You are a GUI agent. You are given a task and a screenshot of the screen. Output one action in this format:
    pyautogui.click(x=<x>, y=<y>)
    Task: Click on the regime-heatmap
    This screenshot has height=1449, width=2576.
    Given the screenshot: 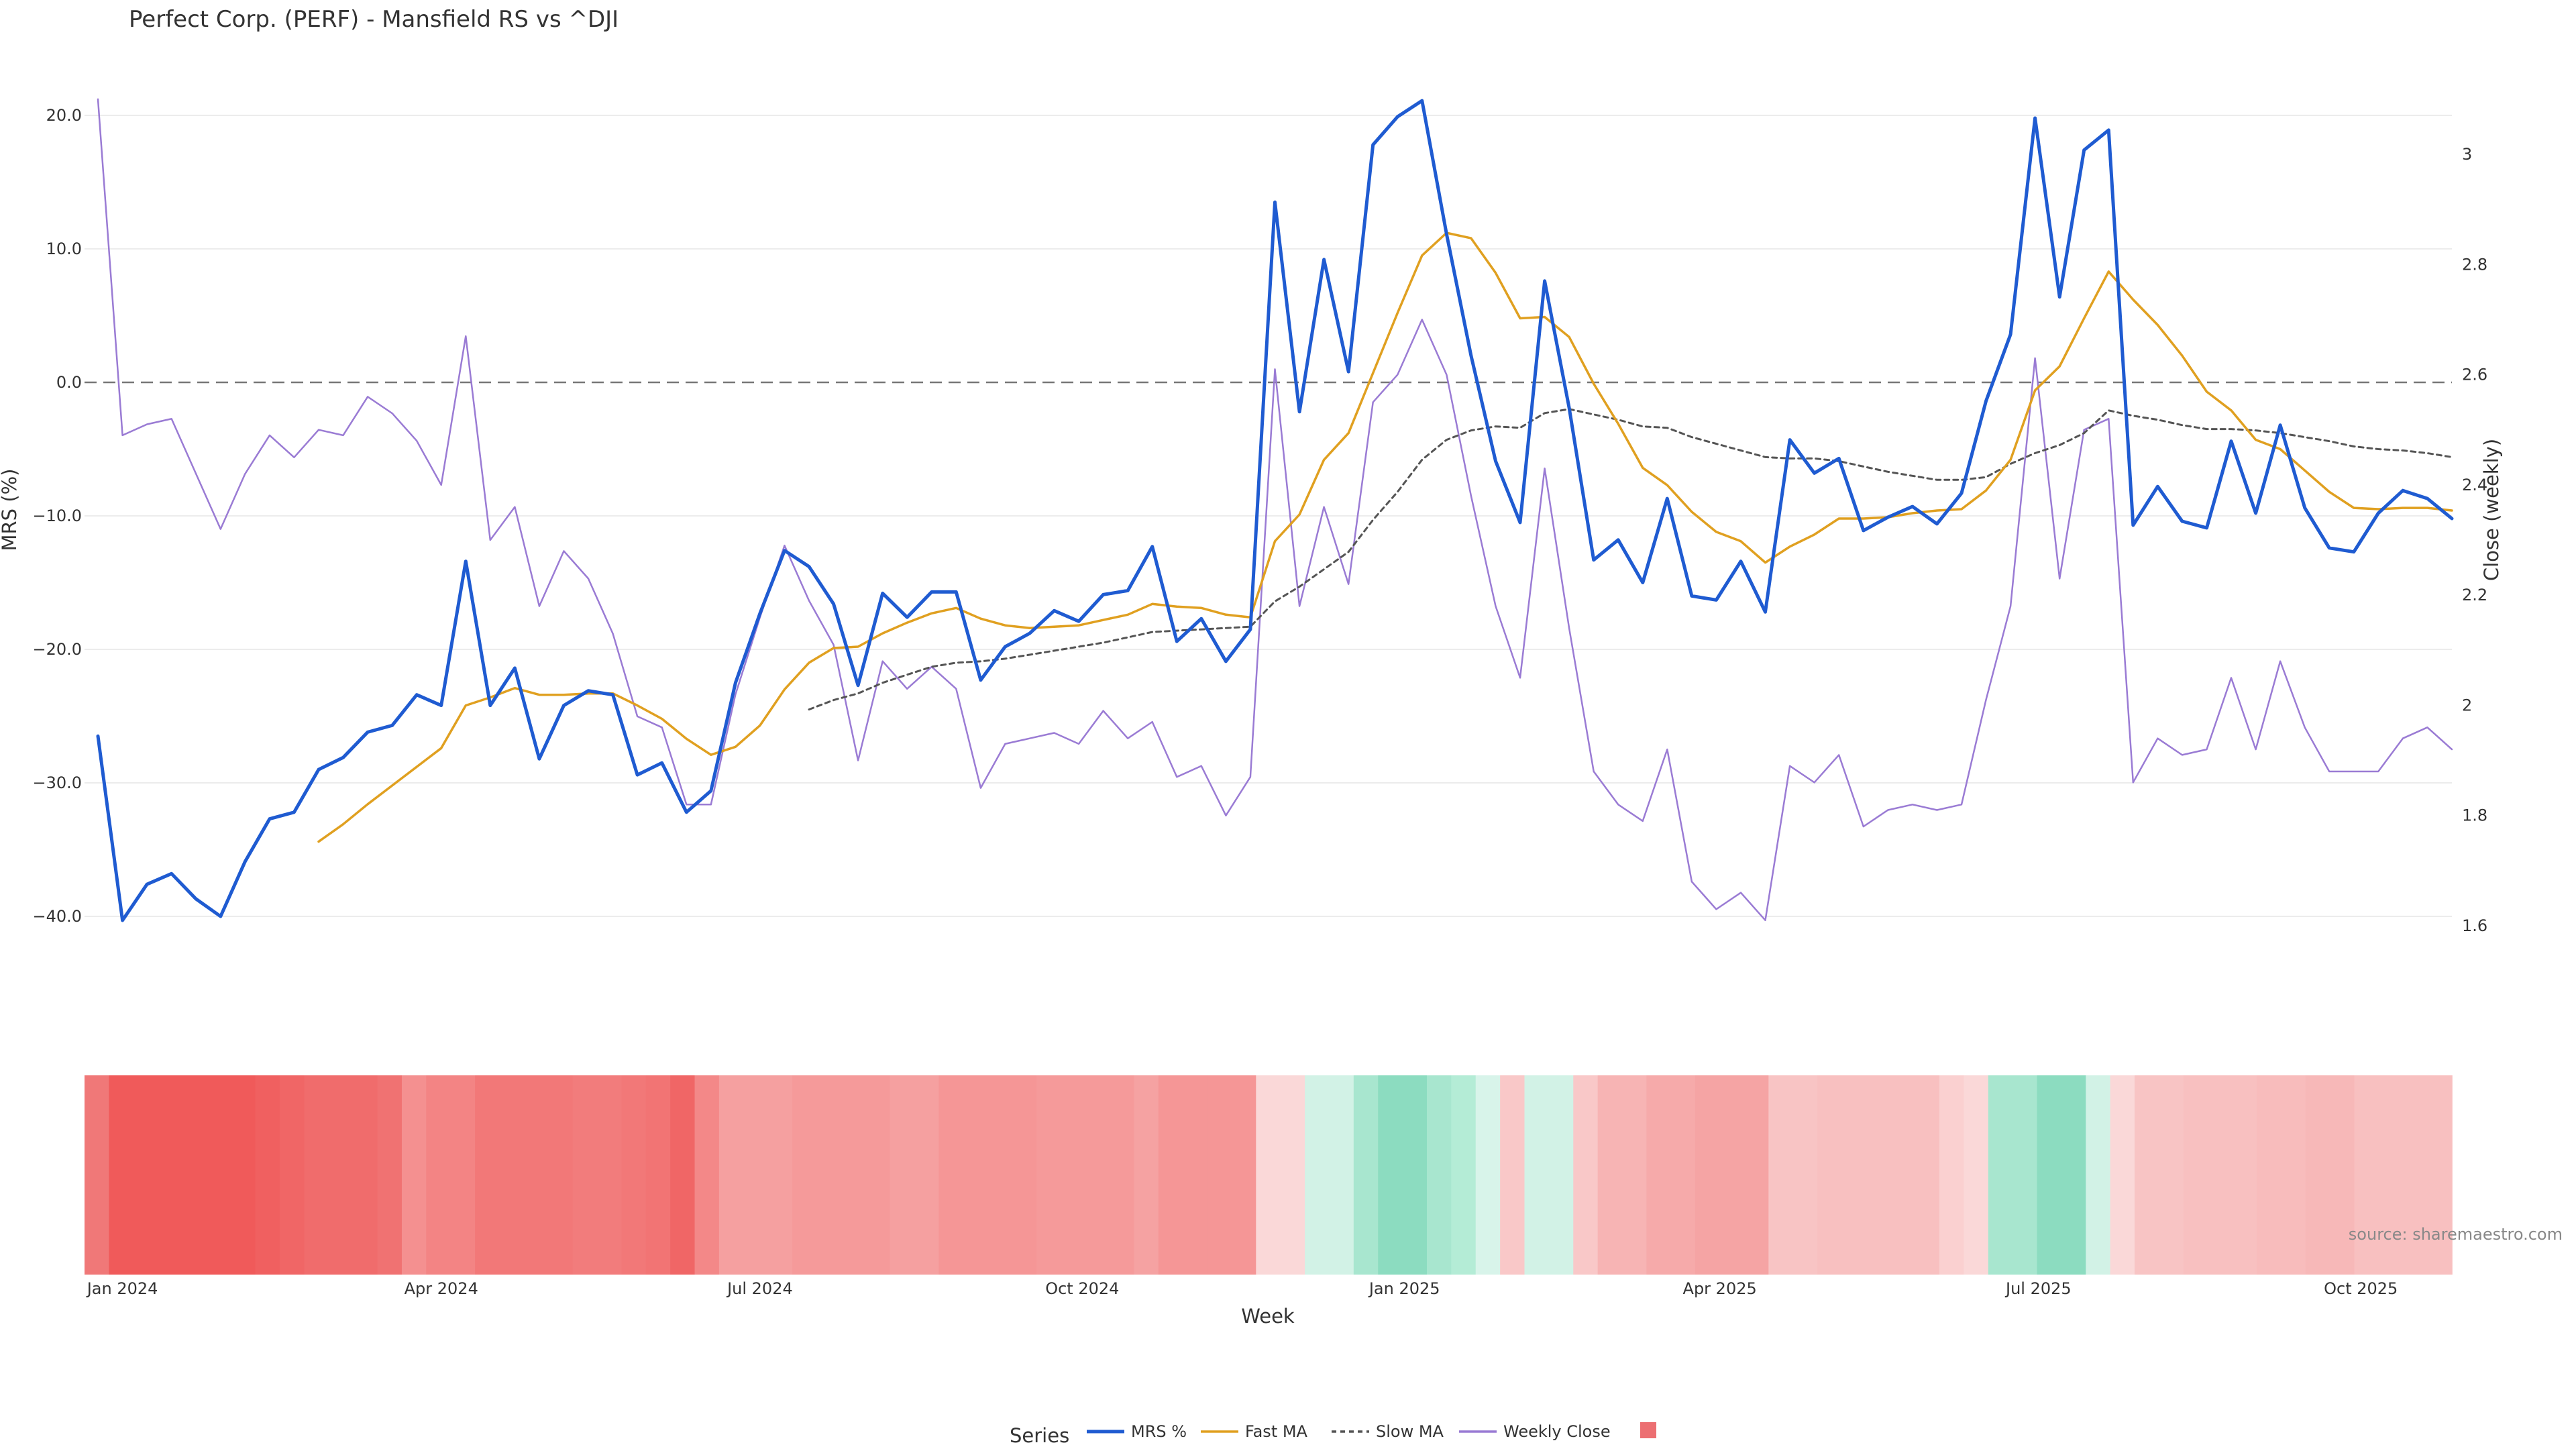 What is the action you would take?
    pyautogui.click(x=1269, y=1175)
    